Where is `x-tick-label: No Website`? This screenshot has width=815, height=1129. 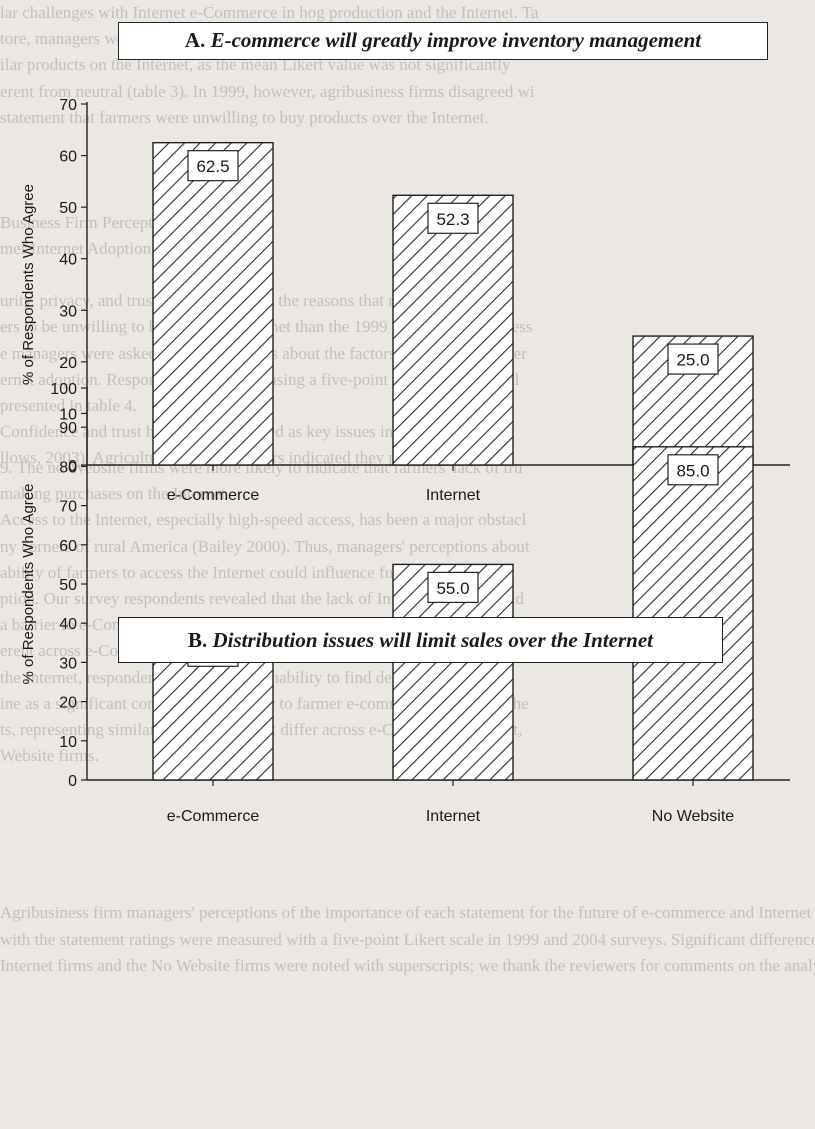 x-tick-label: No Website is located at coordinates (693, 816).